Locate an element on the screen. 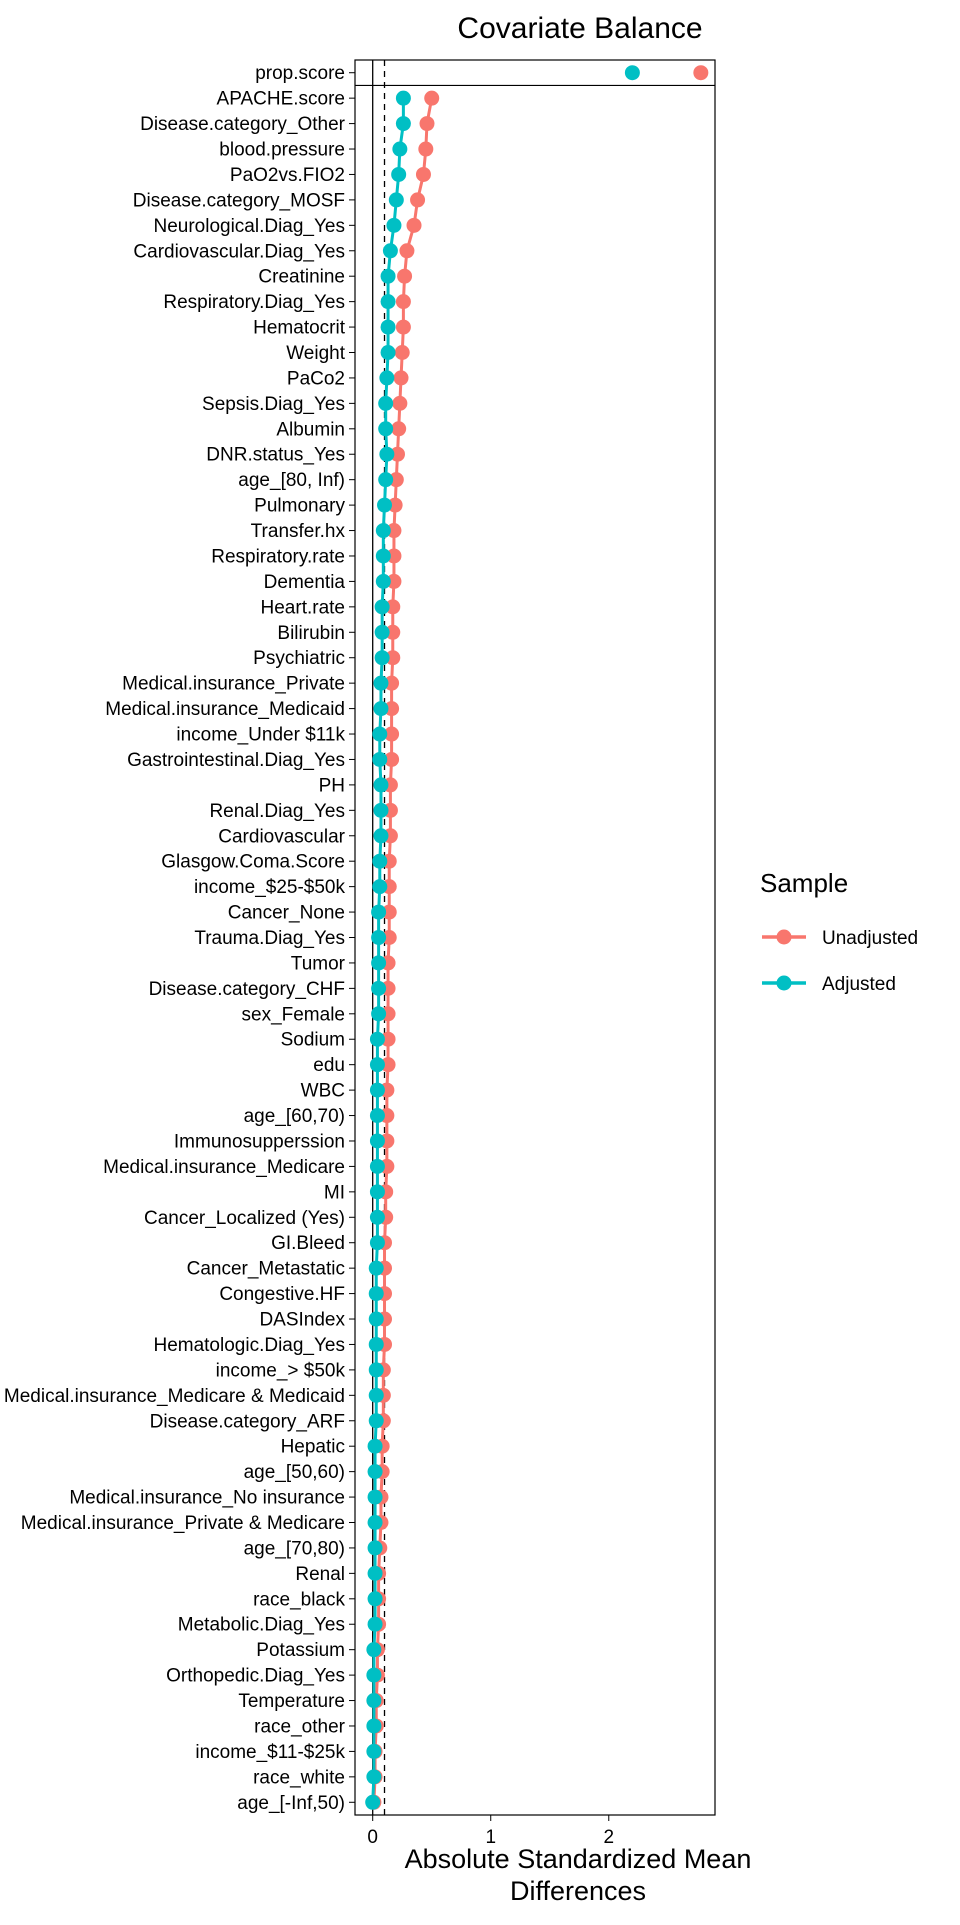  y-tick-label: Weight is located at coordinates (316, 353).